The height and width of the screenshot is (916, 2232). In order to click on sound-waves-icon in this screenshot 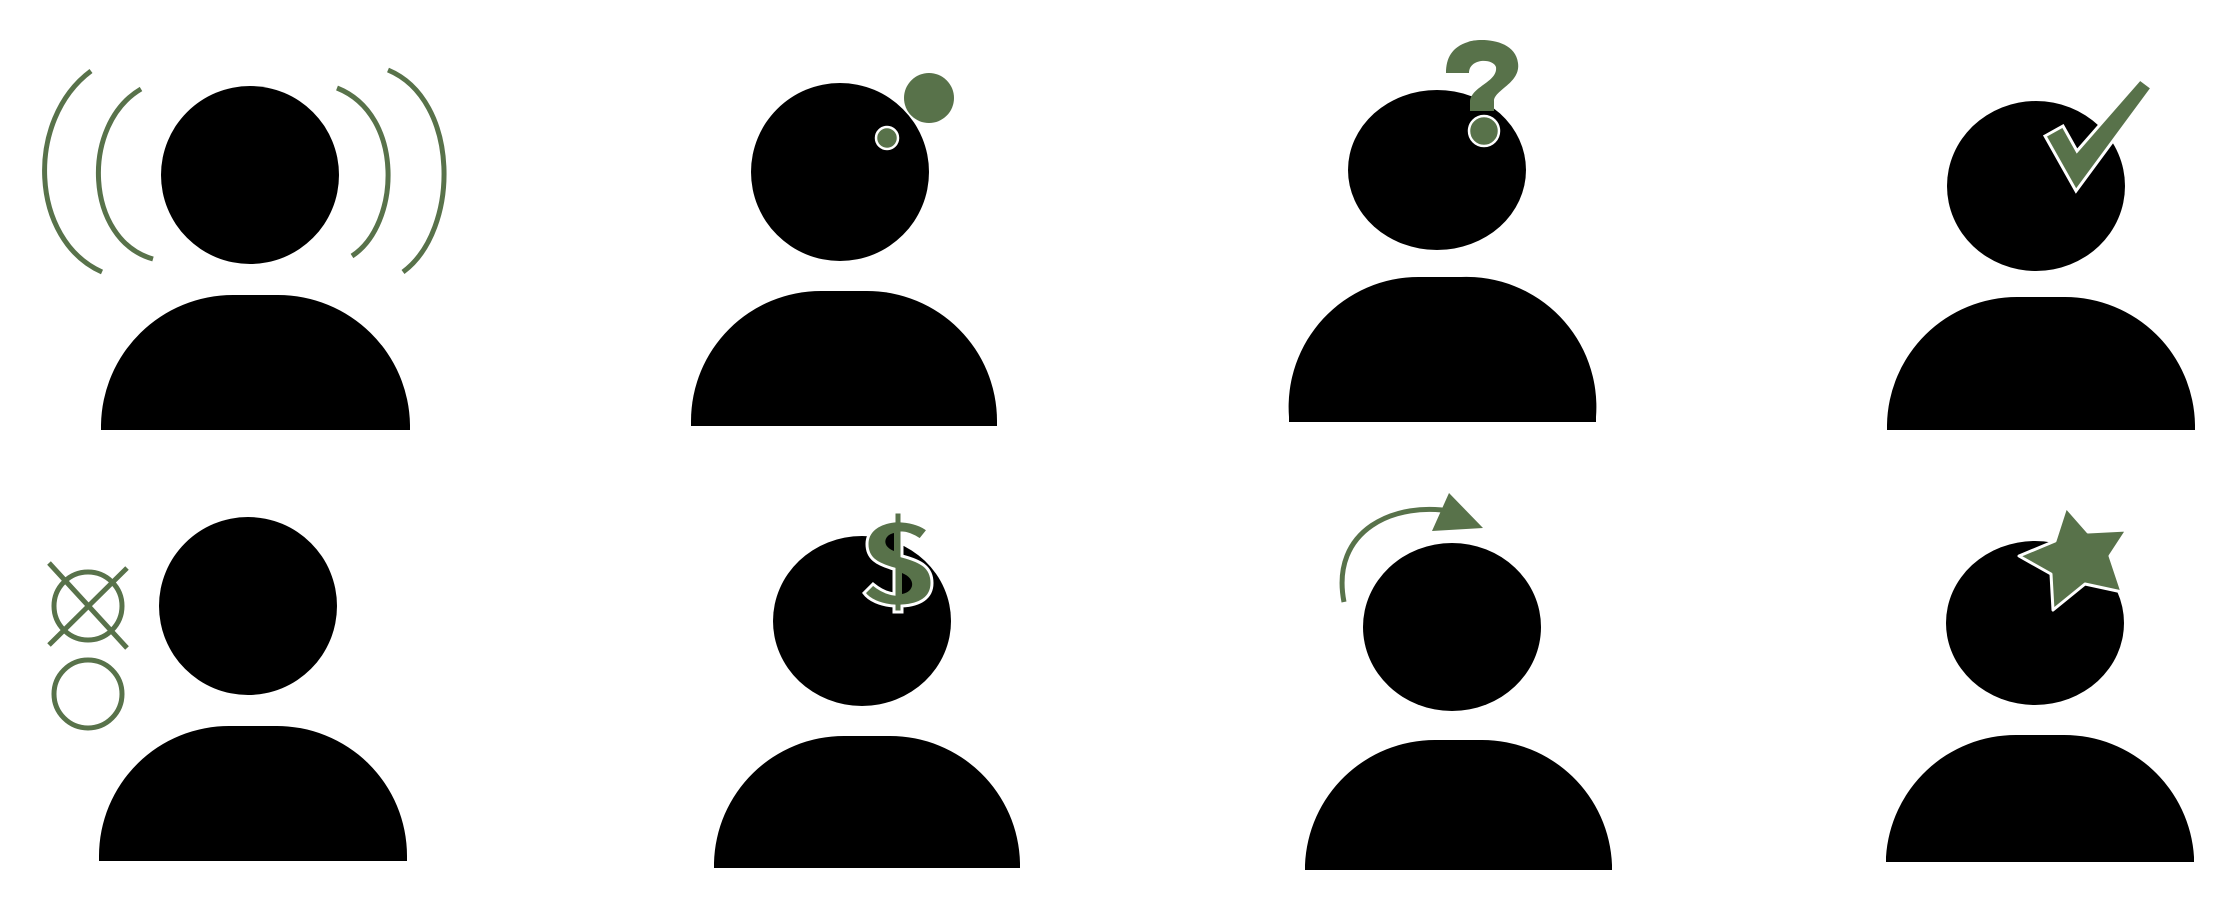, I will do `click(244, 171)`.